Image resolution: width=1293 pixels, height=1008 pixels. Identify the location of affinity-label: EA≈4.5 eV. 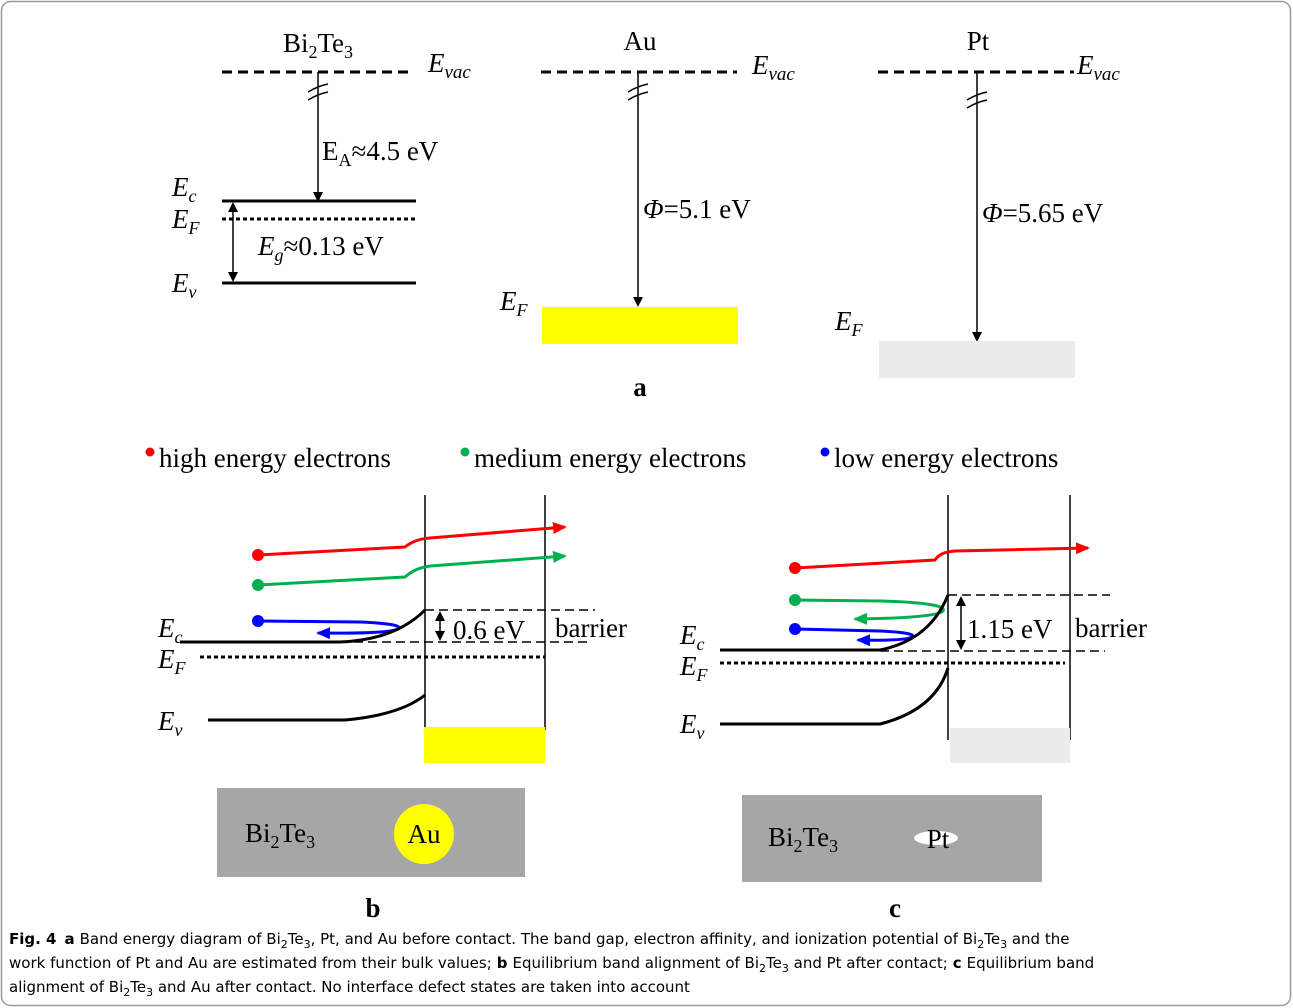
(380, 153).